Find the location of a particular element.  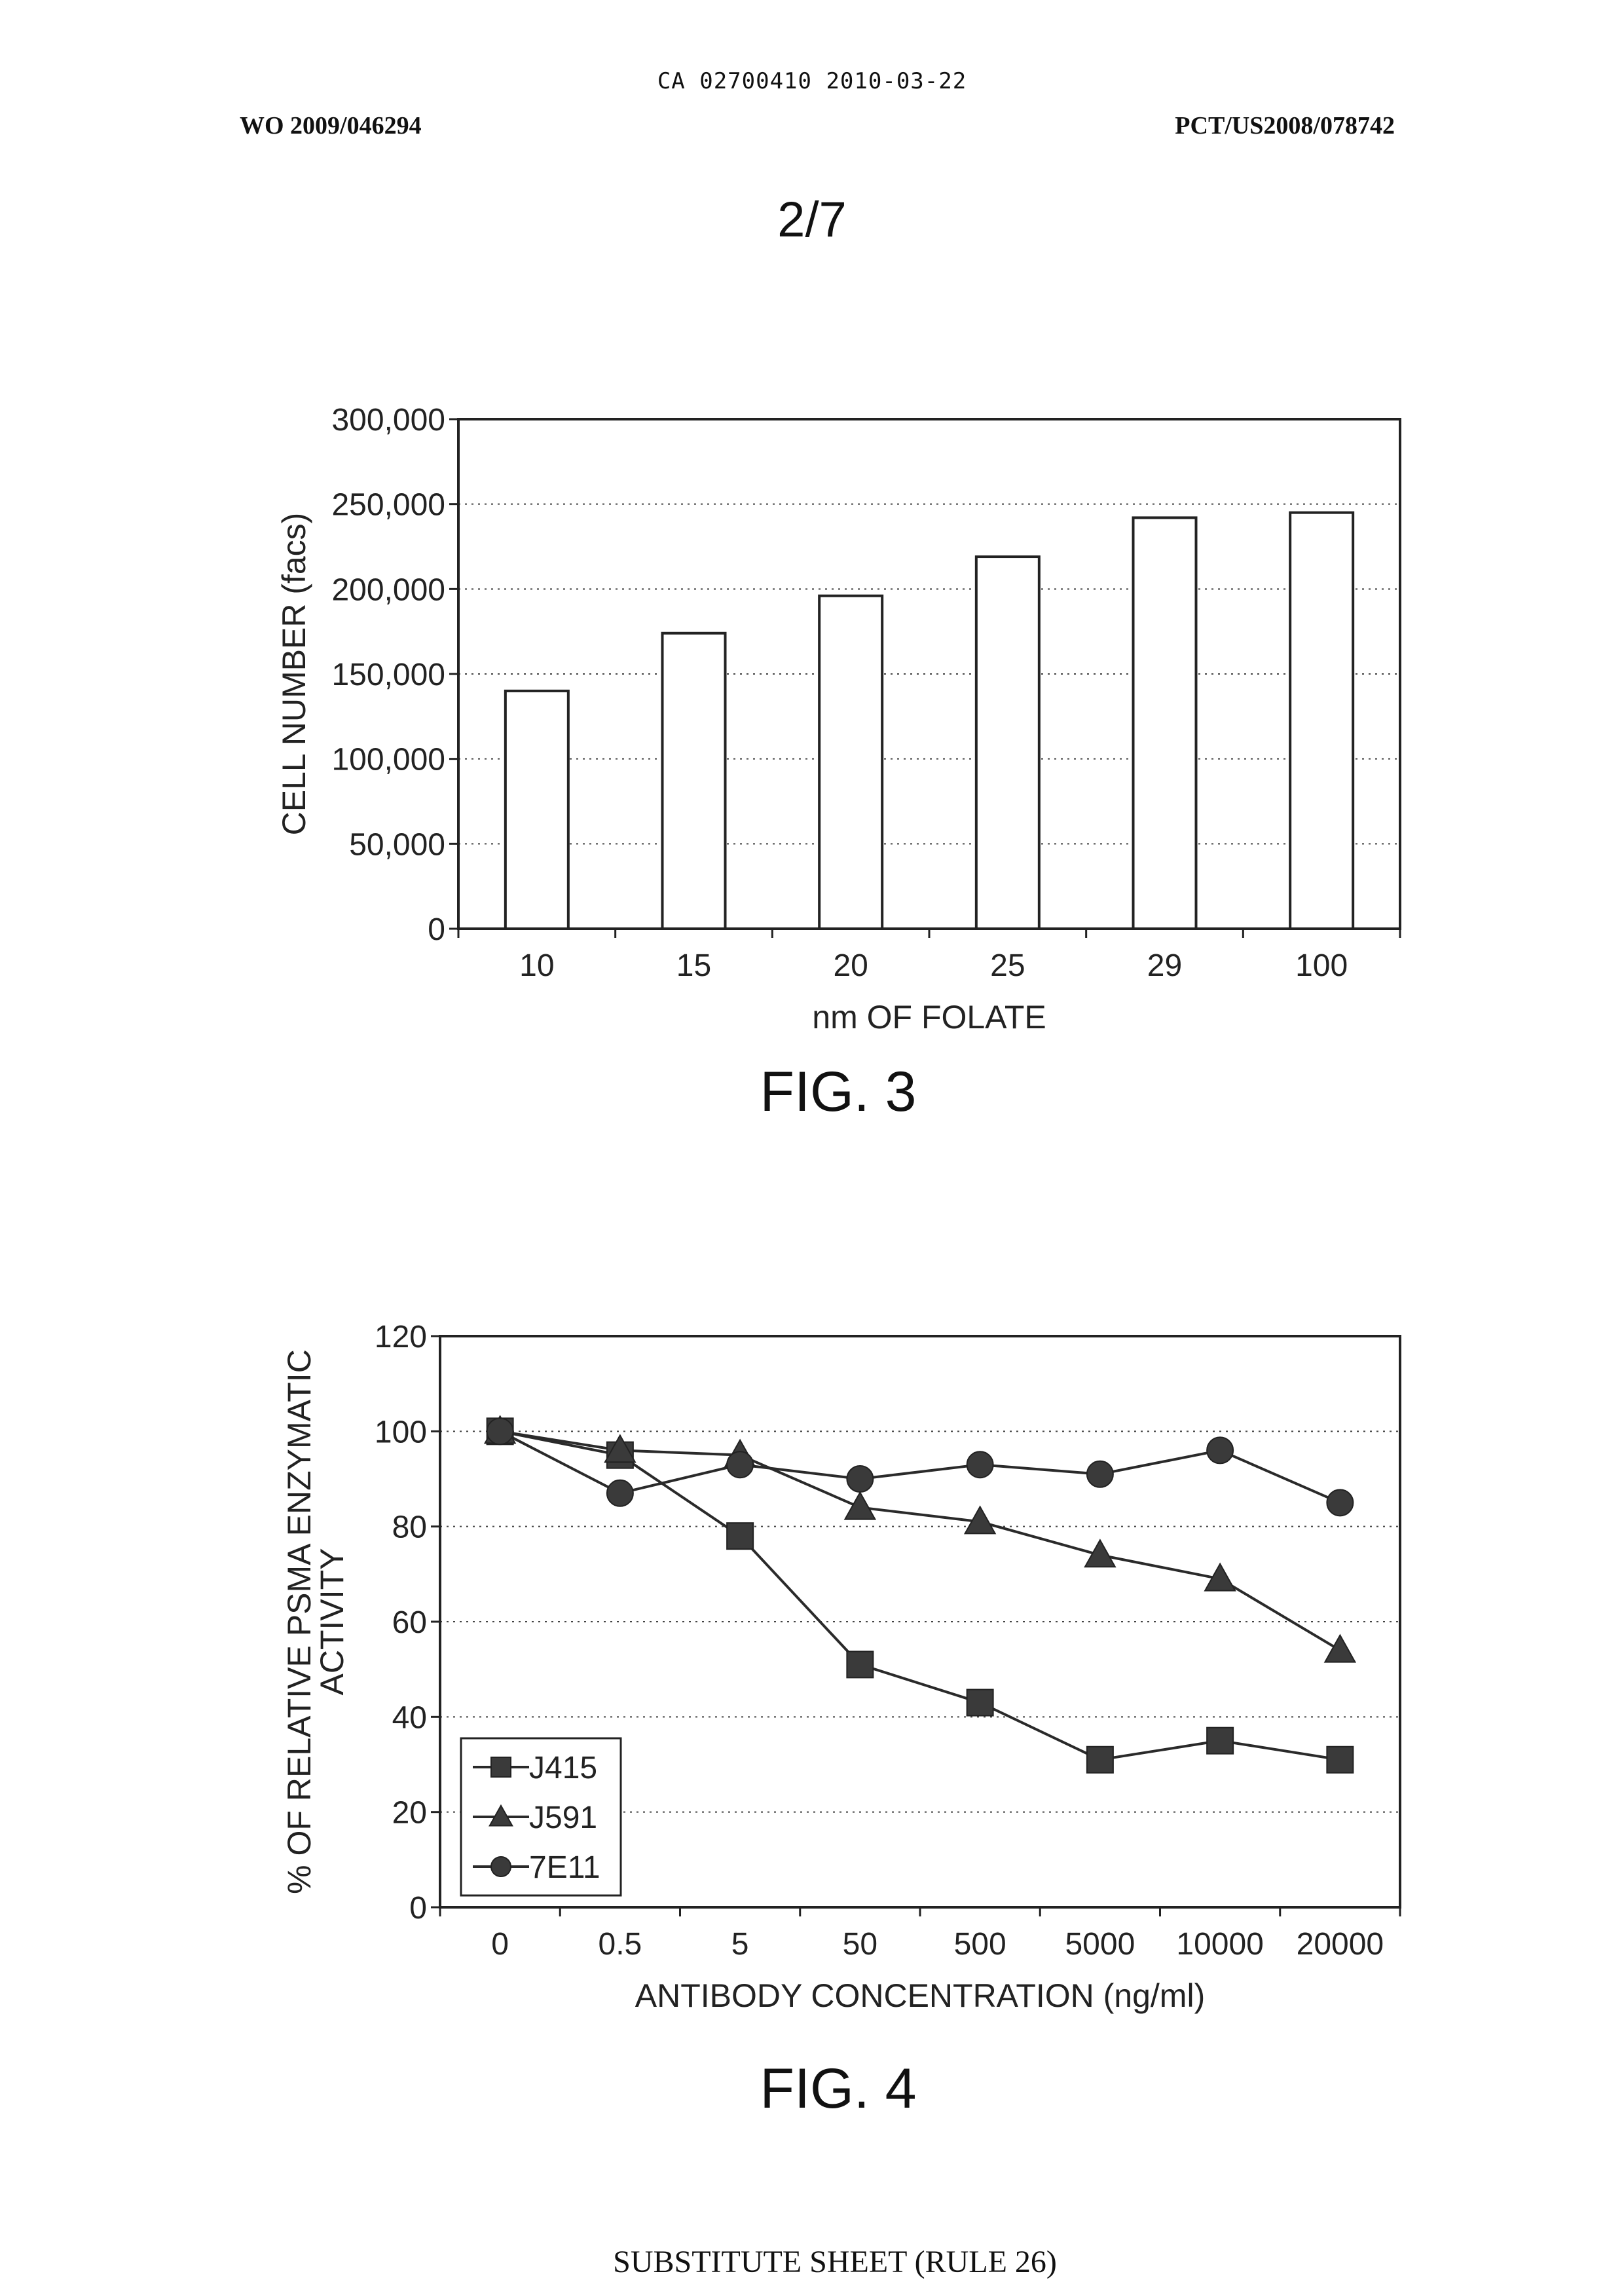

x-tick-label: 10 is located at coordinates (536, 965).